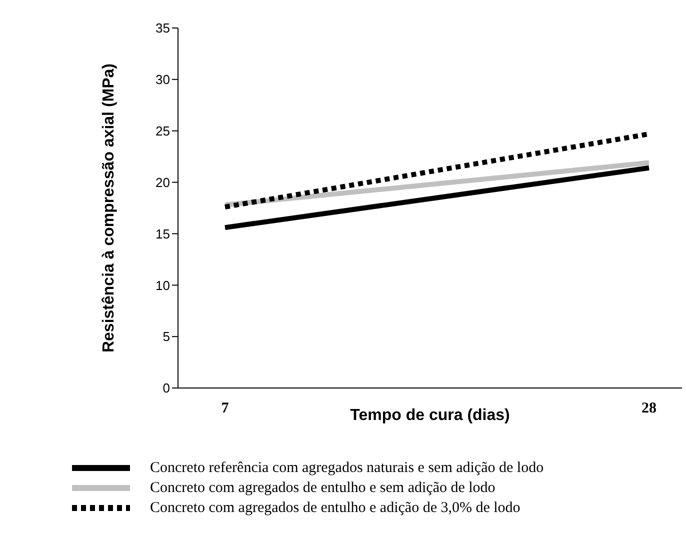 The width and height of the screenshot is (686, 534). What do you see at coordinates (163, 182) in the screenshot?
I see `y-tick-label: 20` at bounding box center [163, 182].